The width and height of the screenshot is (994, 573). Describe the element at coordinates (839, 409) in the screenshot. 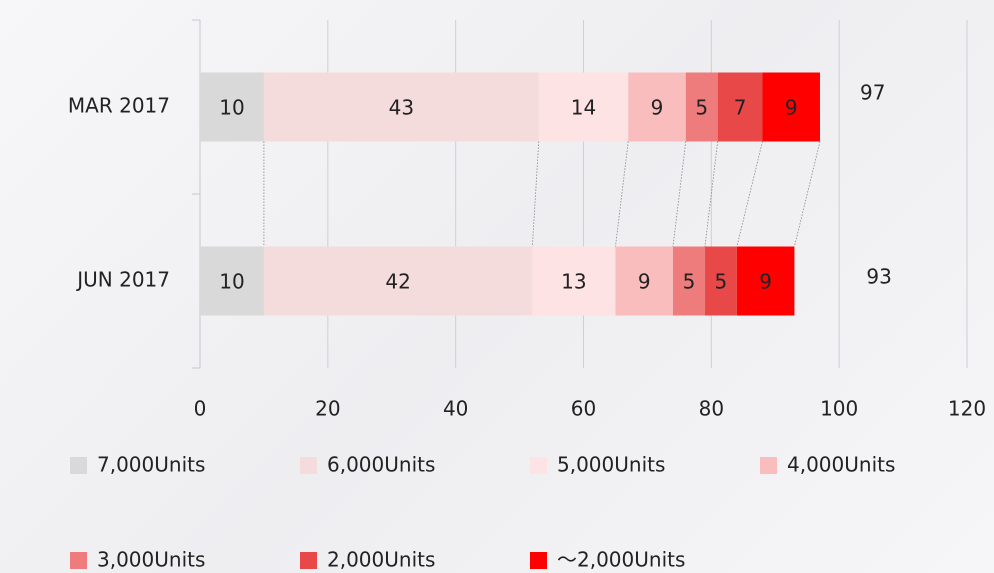

I see `x-tick-label: 100` at that location.